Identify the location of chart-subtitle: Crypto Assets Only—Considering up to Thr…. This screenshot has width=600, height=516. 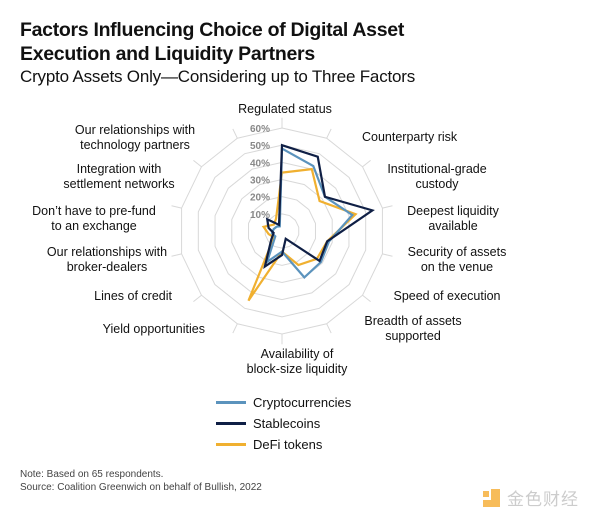
(218, 76).